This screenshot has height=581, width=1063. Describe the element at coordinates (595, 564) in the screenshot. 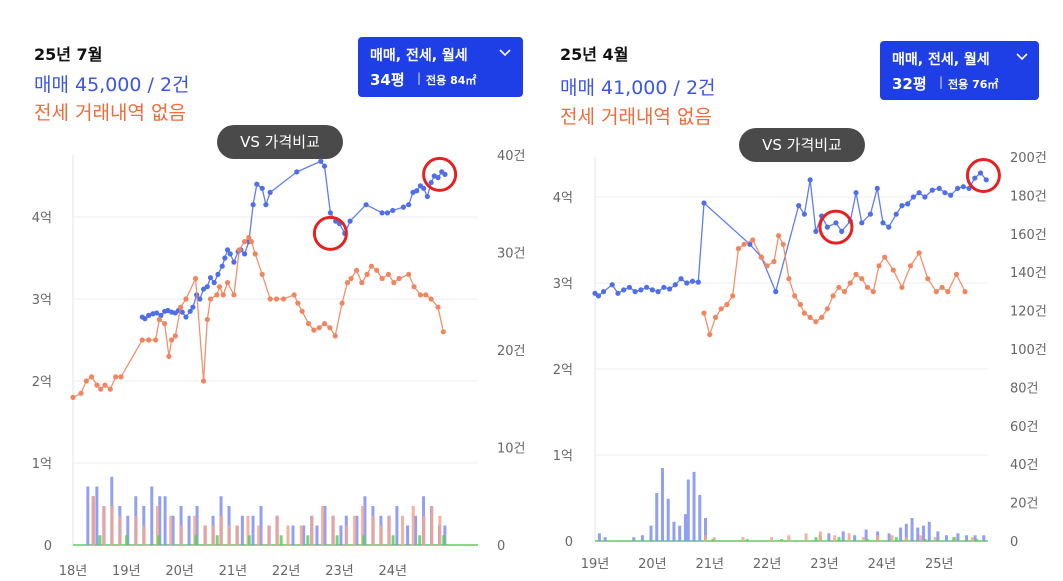

I see `x-tick-label: 19년` at that location.